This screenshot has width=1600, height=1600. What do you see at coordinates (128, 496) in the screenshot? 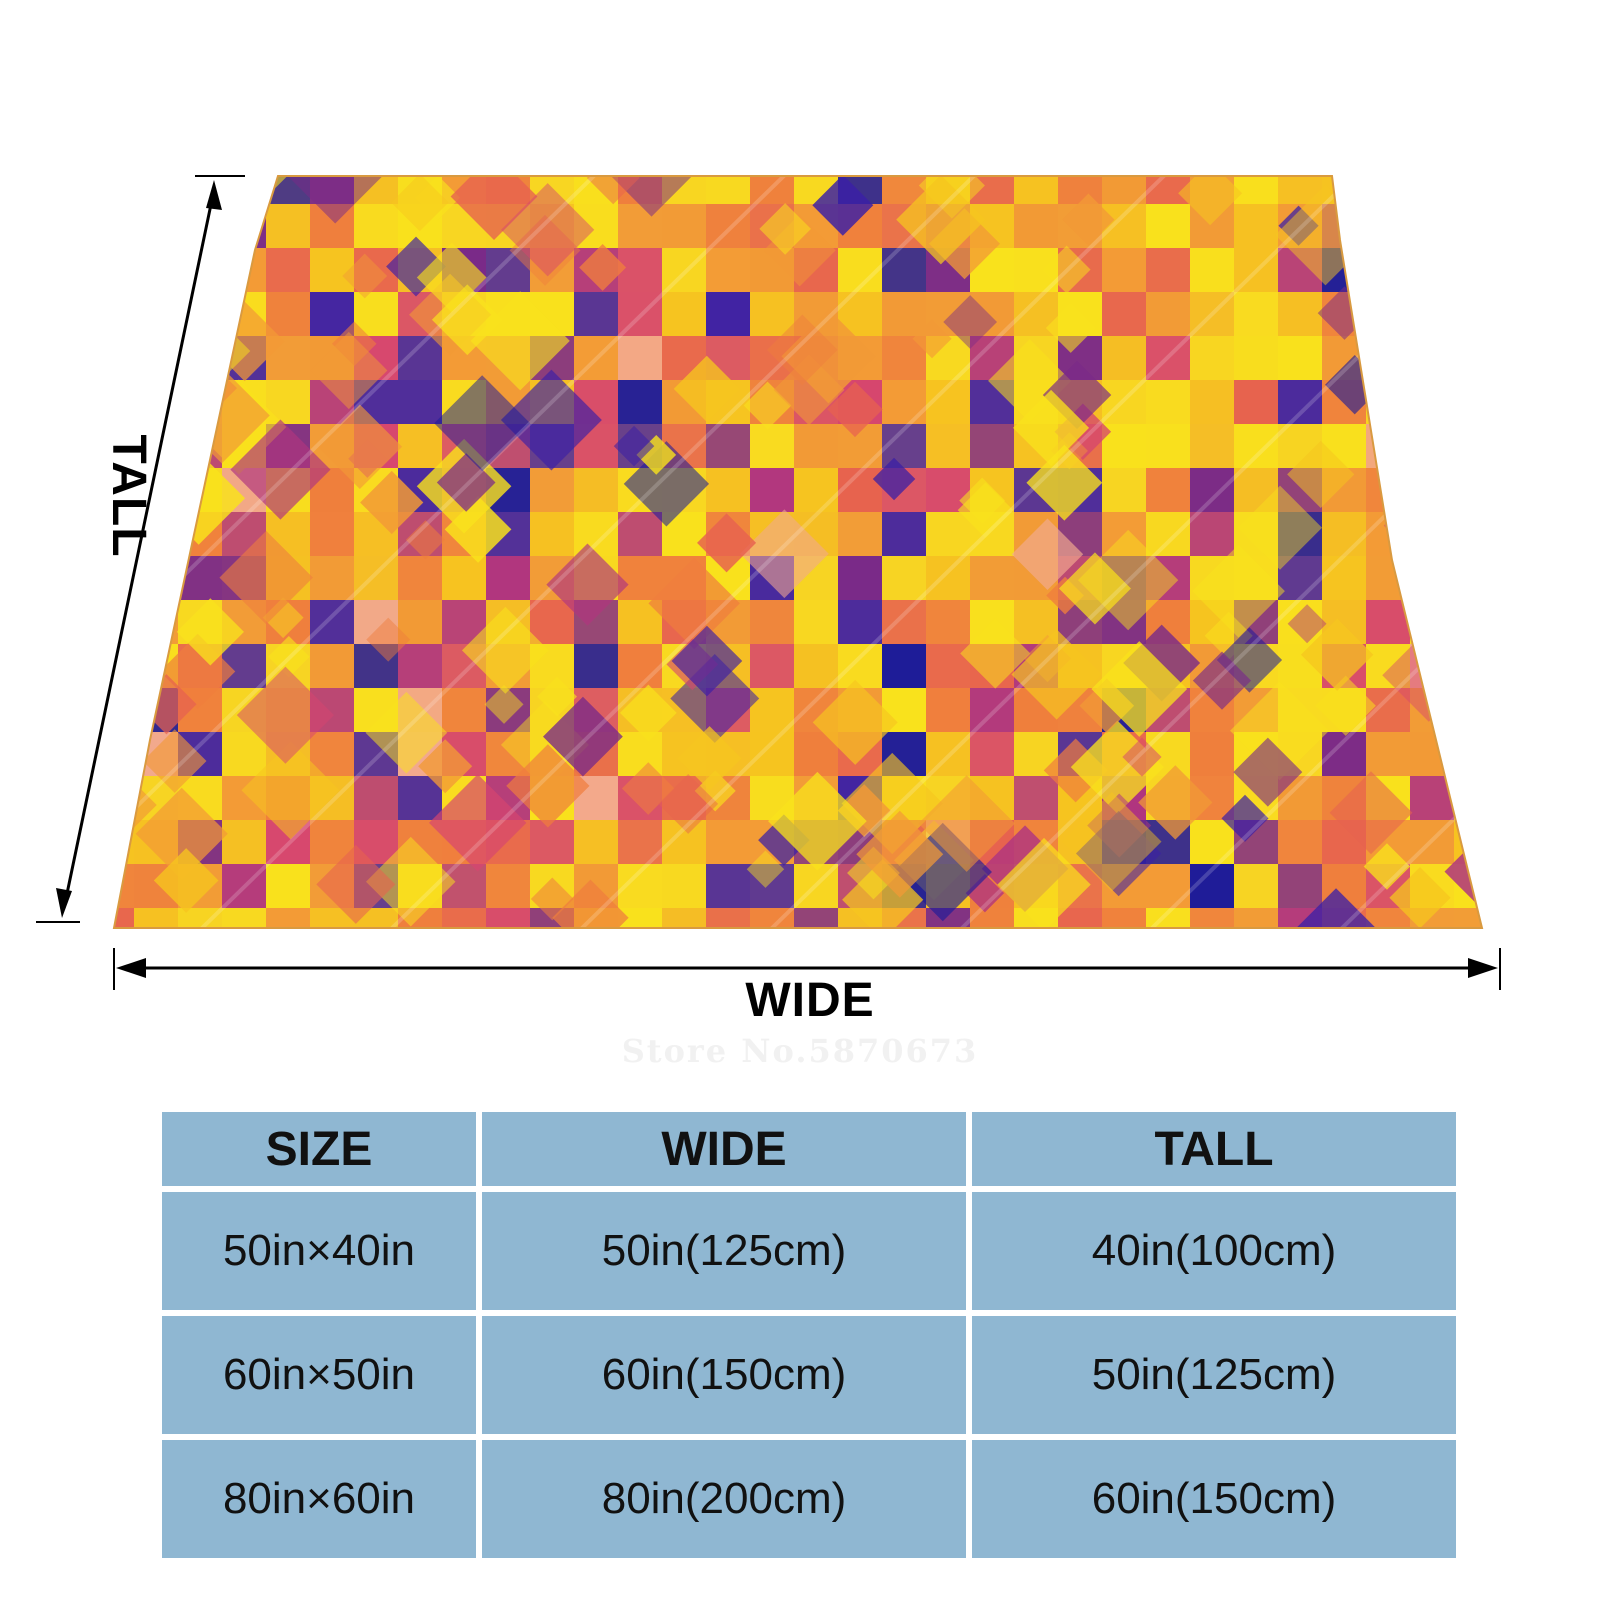
I see `tall-label: TALL` at bounding box center [128, 496].